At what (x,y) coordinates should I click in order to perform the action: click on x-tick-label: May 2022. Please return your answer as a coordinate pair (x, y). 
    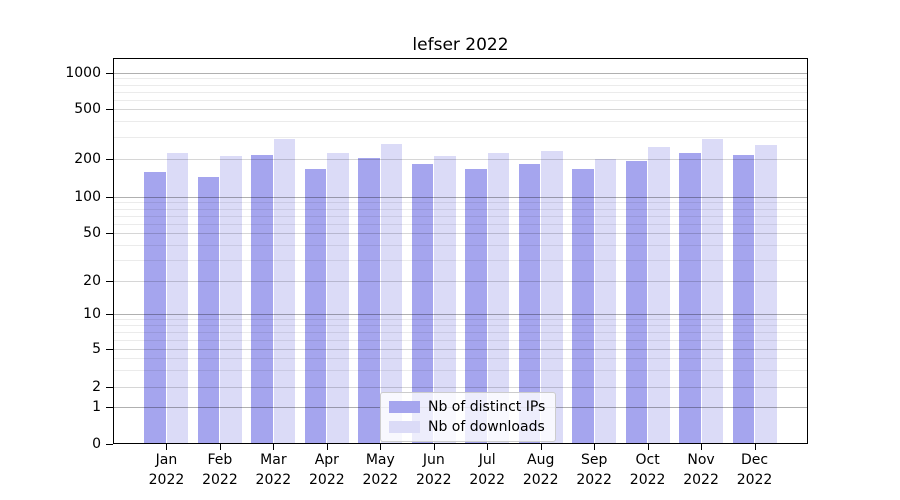
    Looking at the image, I should click on (380, 470).